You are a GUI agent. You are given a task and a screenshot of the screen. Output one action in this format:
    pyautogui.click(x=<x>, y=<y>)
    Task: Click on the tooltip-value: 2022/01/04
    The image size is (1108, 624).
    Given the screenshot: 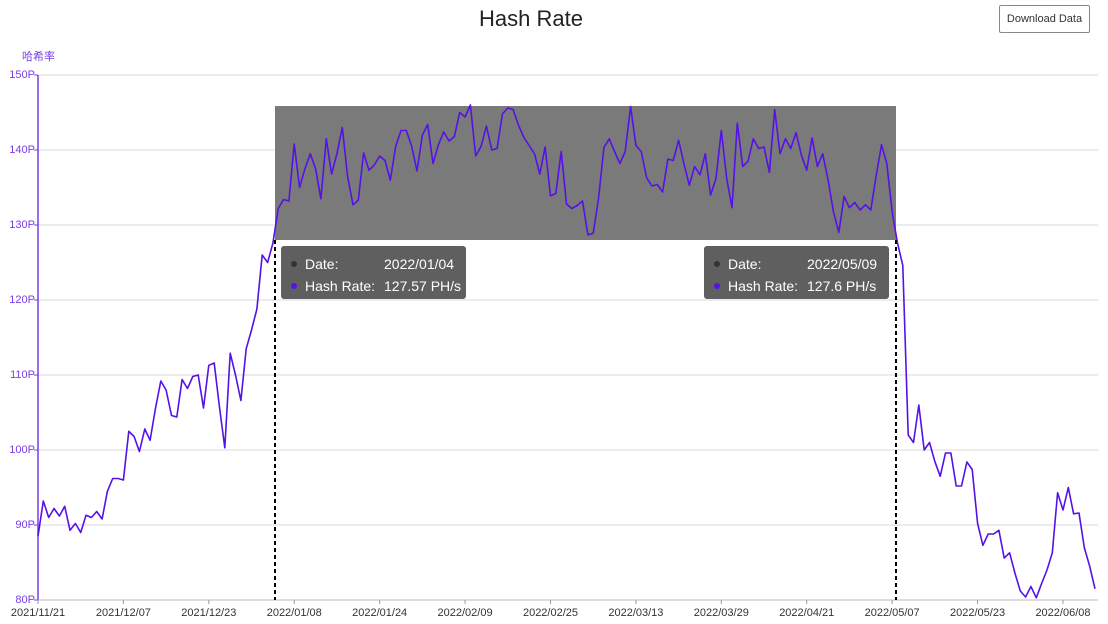 What is the action you would take?
    pyautogui.click(x=419, y=264)
    